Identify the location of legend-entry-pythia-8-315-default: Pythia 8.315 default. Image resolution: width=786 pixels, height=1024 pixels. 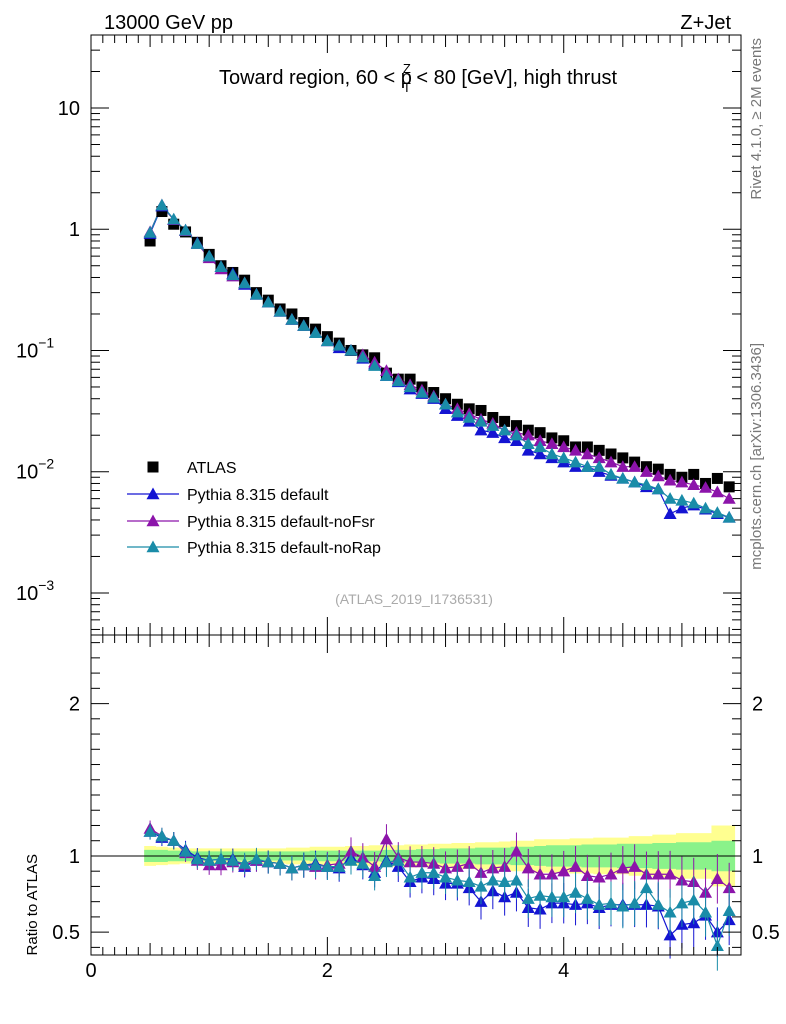
(228, 495).